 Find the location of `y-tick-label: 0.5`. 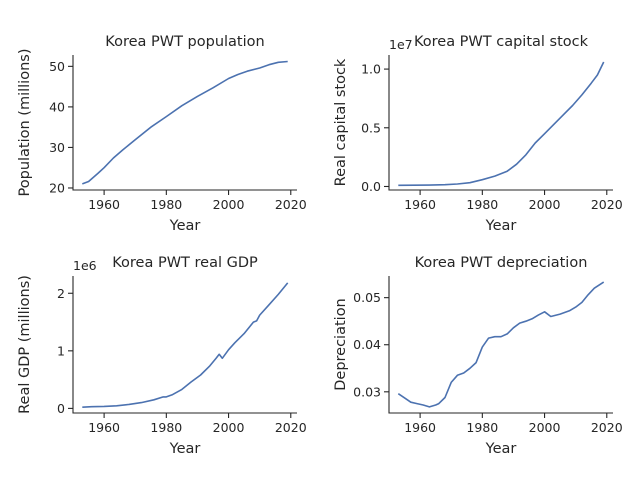

y-tick-label: 0.5 is located at coordinates (371, 127).